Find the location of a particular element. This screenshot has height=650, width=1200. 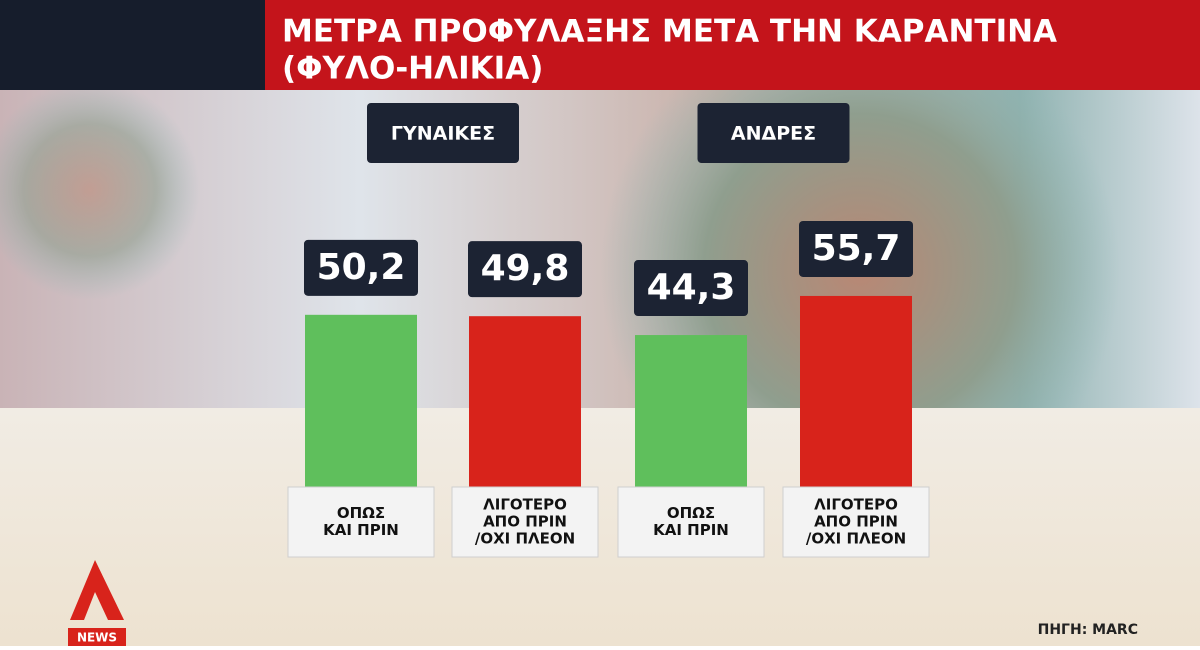

value-label: 50,2 is located at coordinates (361, 267).